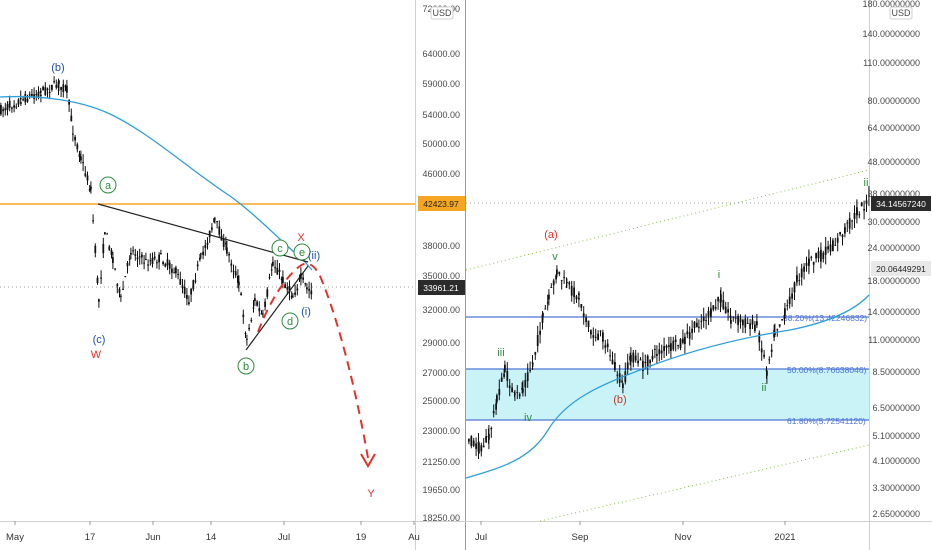 The height and width of the screenshot is (550, 932). I want to click on right-price-tick-label: 38.00000000, so click(893, 194).